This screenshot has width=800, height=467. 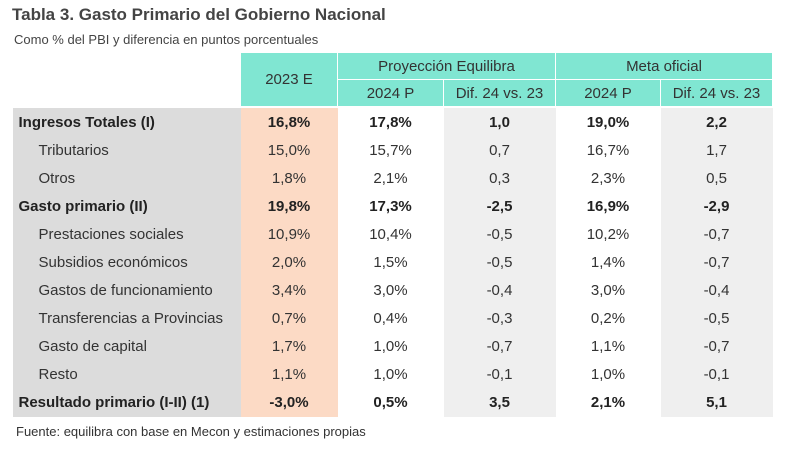 What do you see at coordinates (289, 346) in the screenshot?
I see `cell: 1,7%` at bounding box center [289, 346].